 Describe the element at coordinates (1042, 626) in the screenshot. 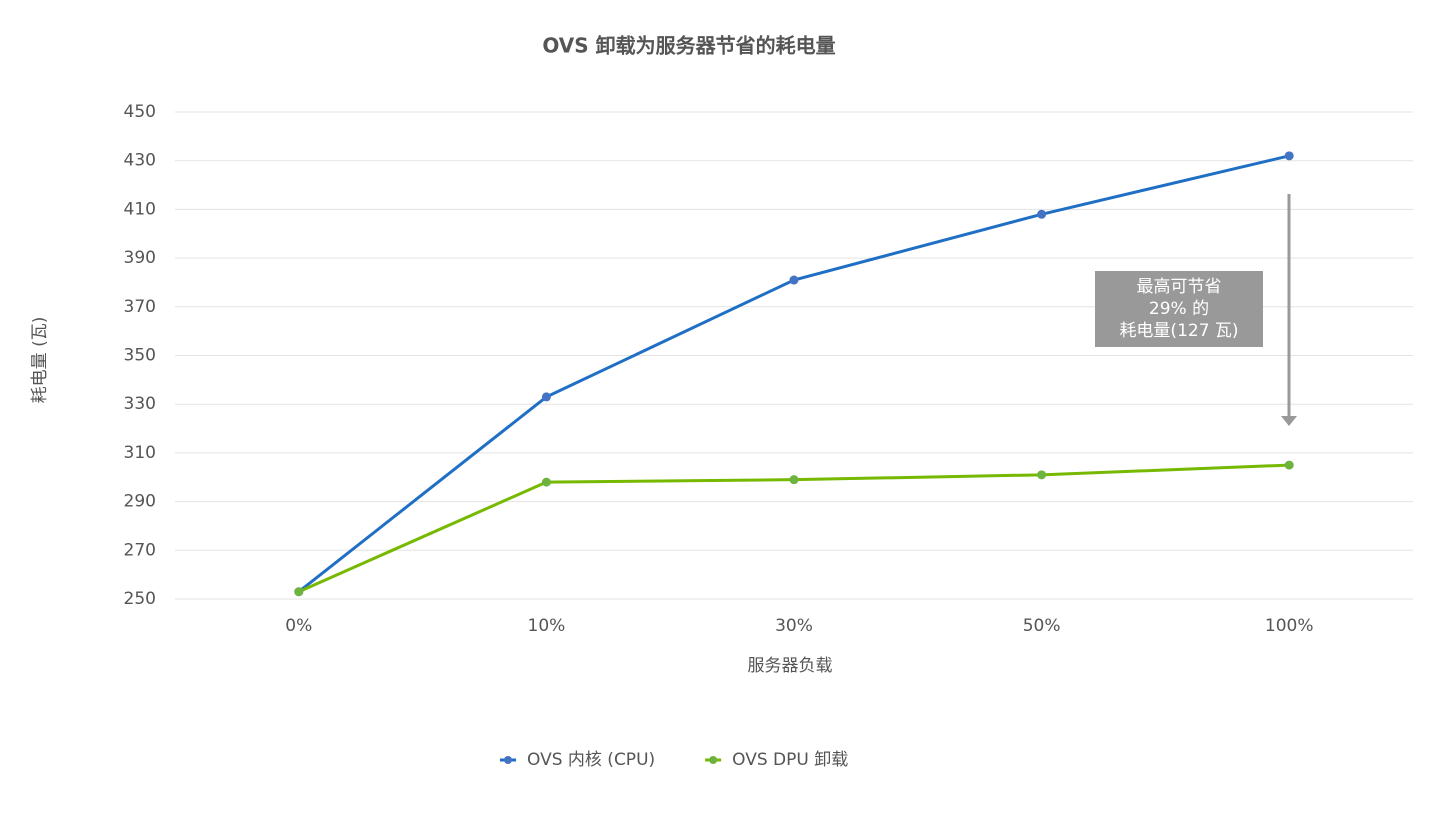

I see `x-tick-label: 50%` at that location.